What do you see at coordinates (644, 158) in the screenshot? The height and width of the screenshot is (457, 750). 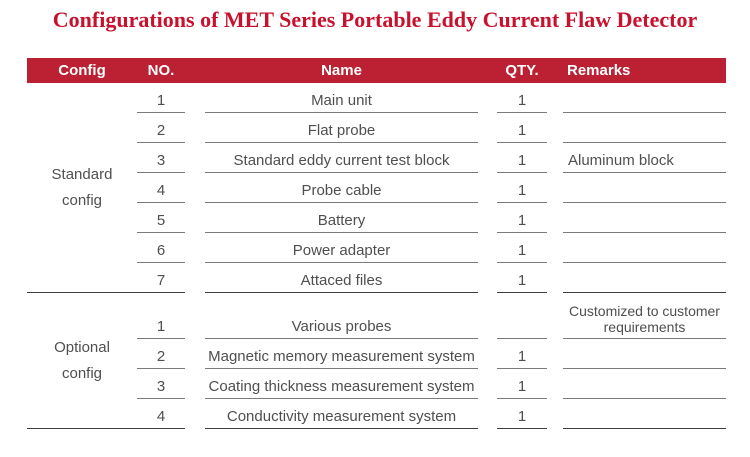 I see `cell-remarks: Aluminum block` at bounding box center [644, 158].